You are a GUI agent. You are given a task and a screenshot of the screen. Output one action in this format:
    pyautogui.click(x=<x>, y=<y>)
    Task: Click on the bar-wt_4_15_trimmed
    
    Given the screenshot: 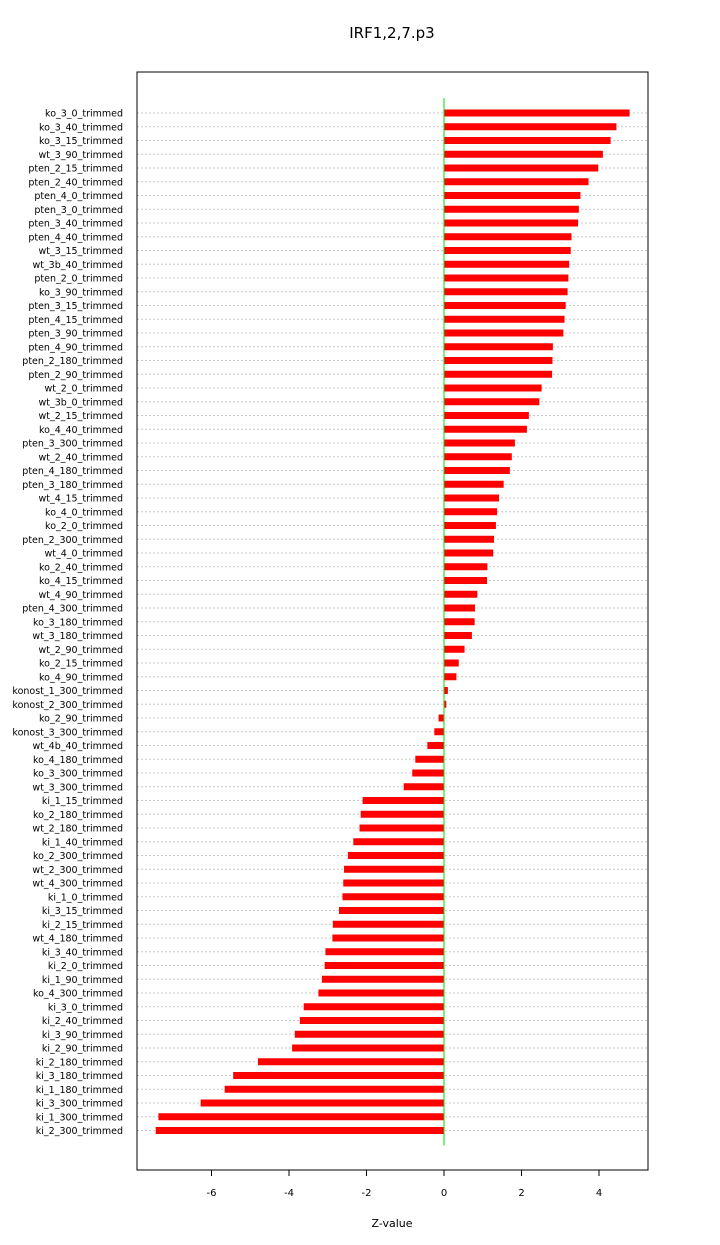 What is the action you would take?
    pyautogui.click(x=472, y=498)
    